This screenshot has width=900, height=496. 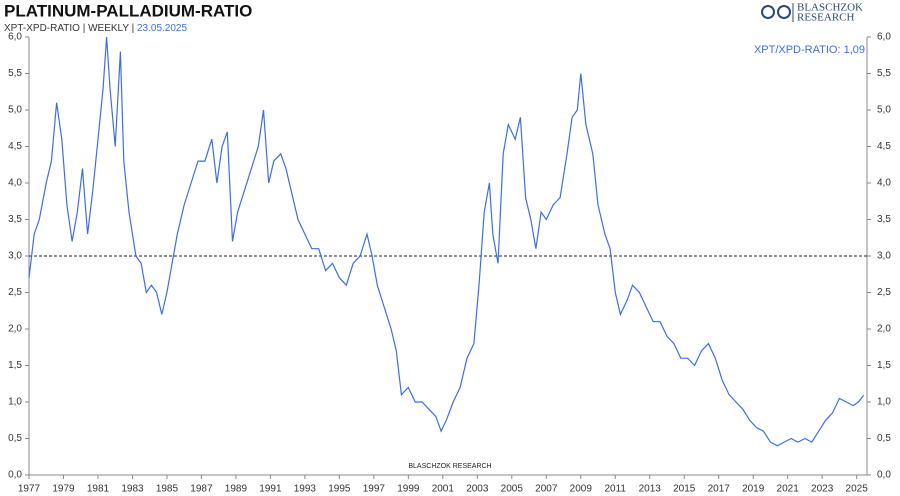 What do you see at coordinates (615, 489) in the screenshot?
I see `x-tick-label: 2011` at bounding box center [615, 489].